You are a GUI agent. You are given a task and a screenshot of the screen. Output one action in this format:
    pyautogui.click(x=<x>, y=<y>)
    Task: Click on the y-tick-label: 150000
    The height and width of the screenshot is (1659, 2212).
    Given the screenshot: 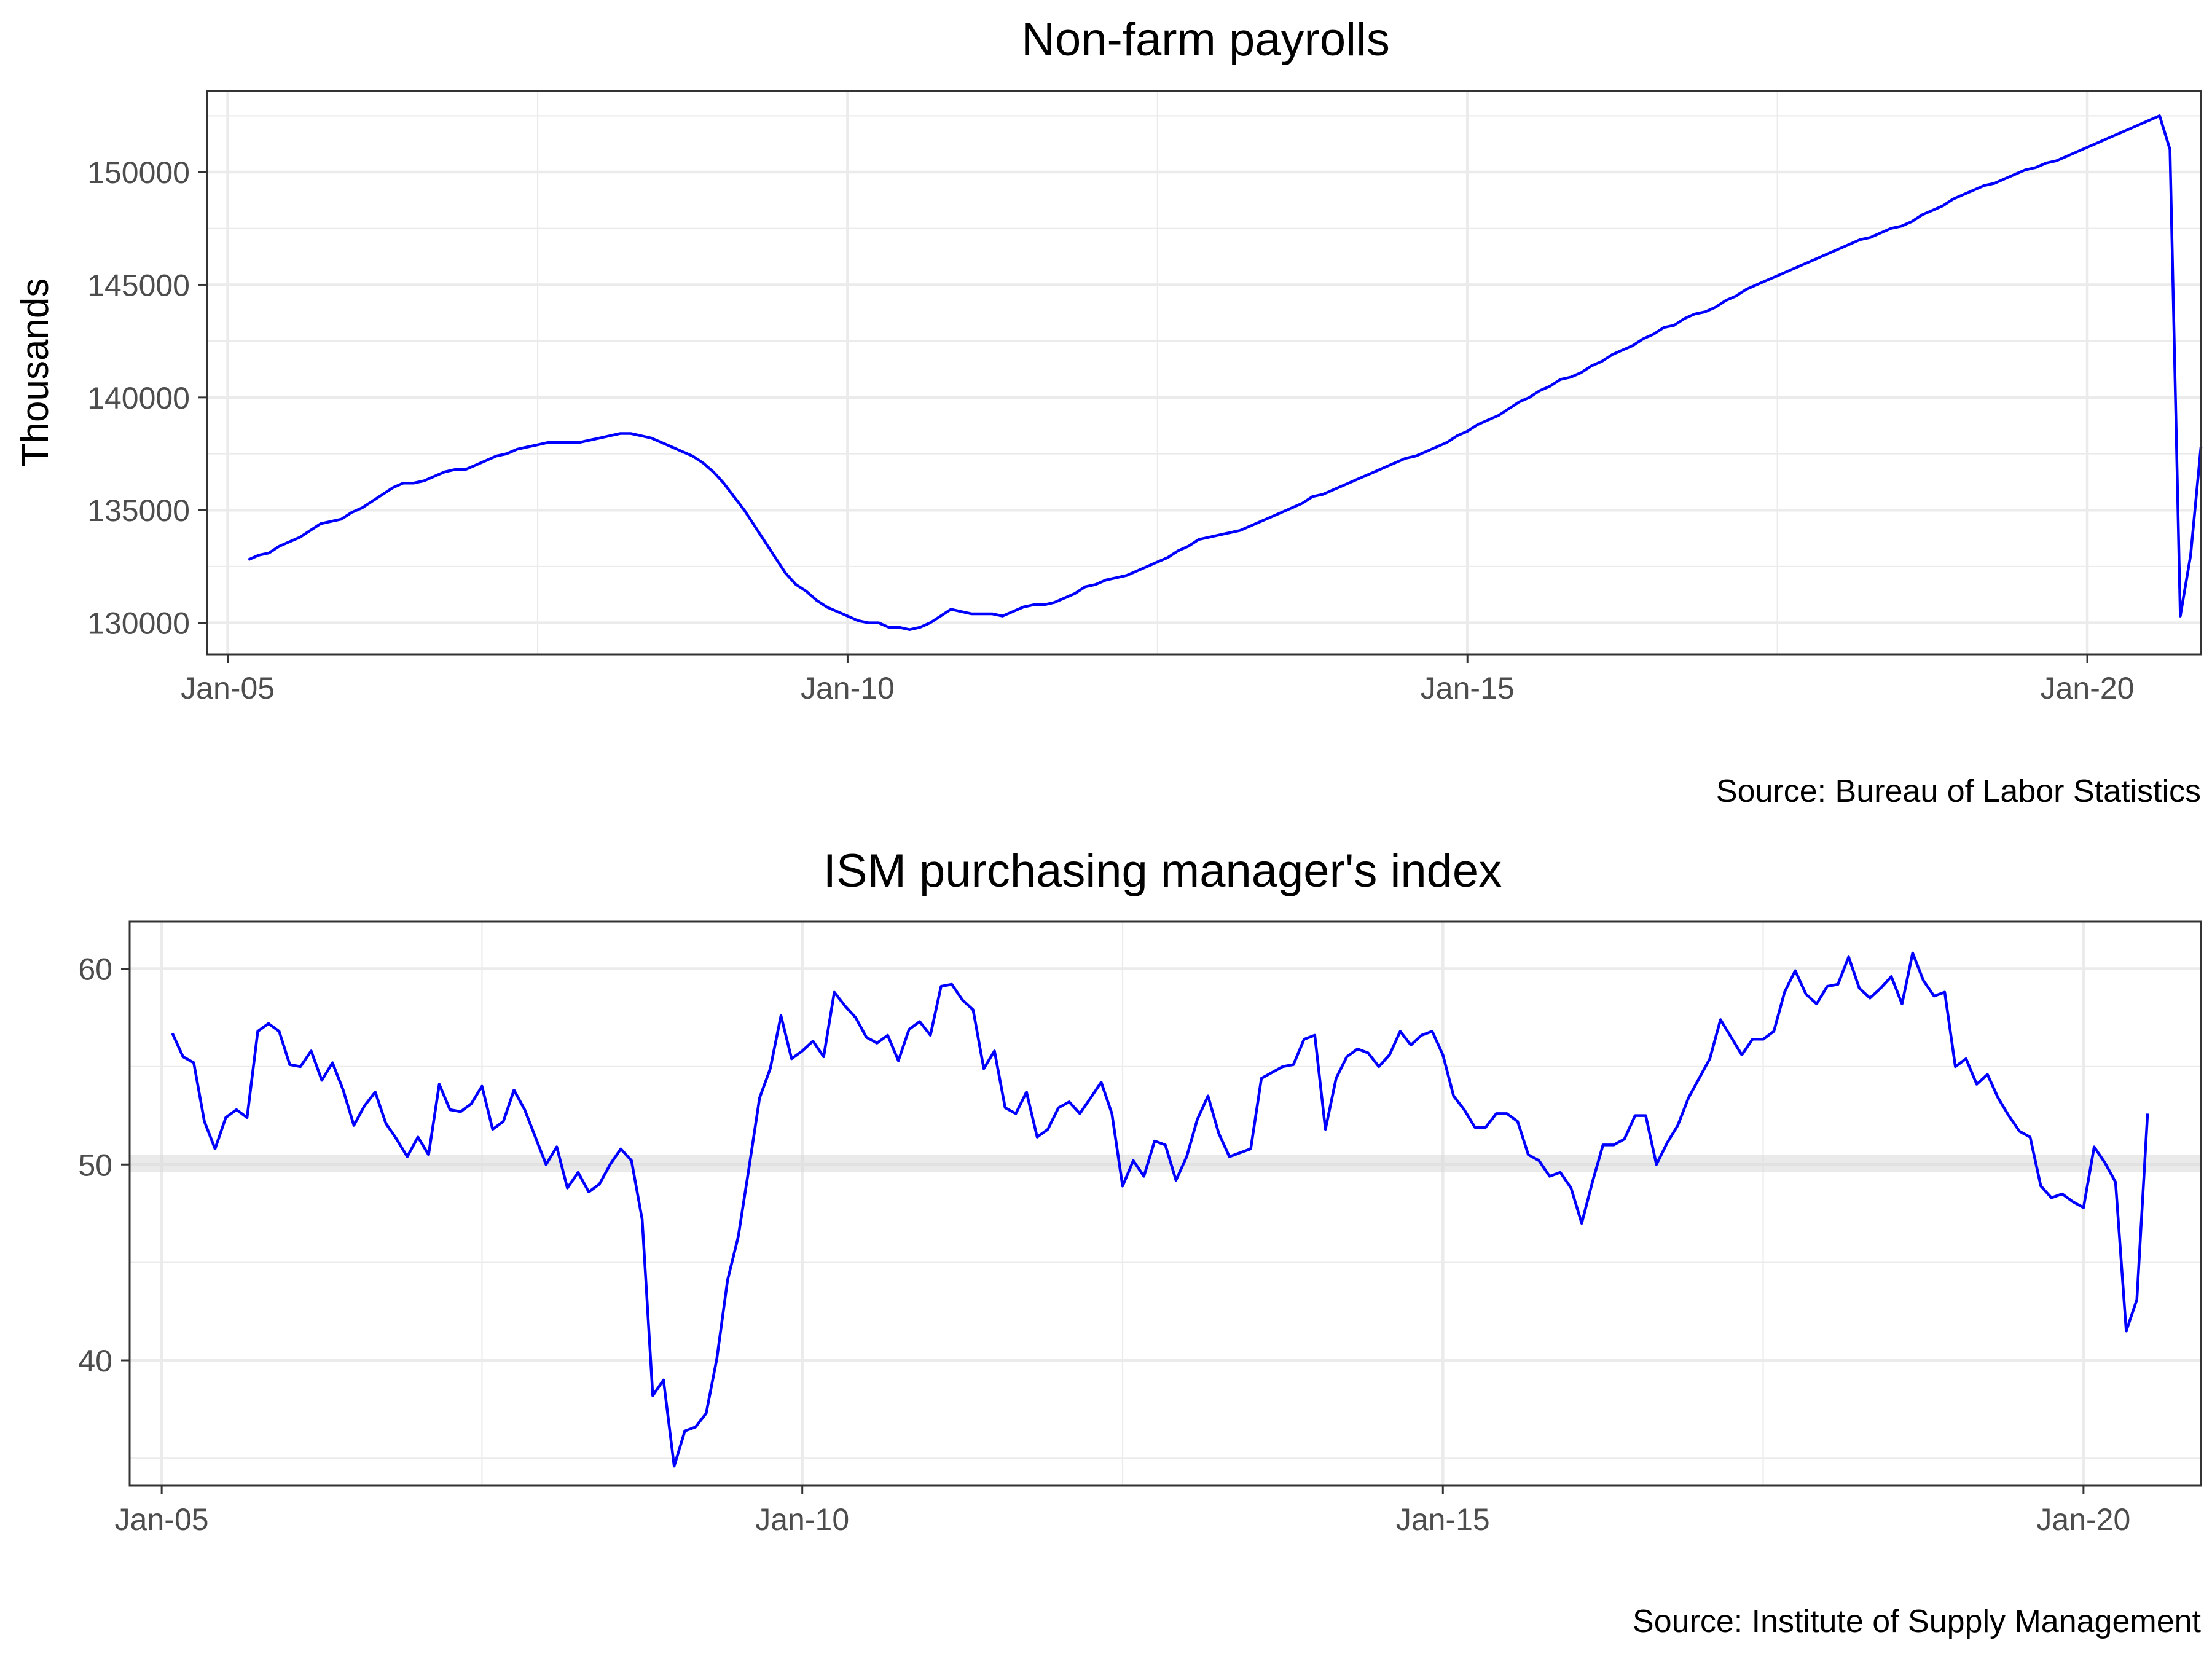 What is the action you would take?
    pyautogui.click(x=138, y=172)
    